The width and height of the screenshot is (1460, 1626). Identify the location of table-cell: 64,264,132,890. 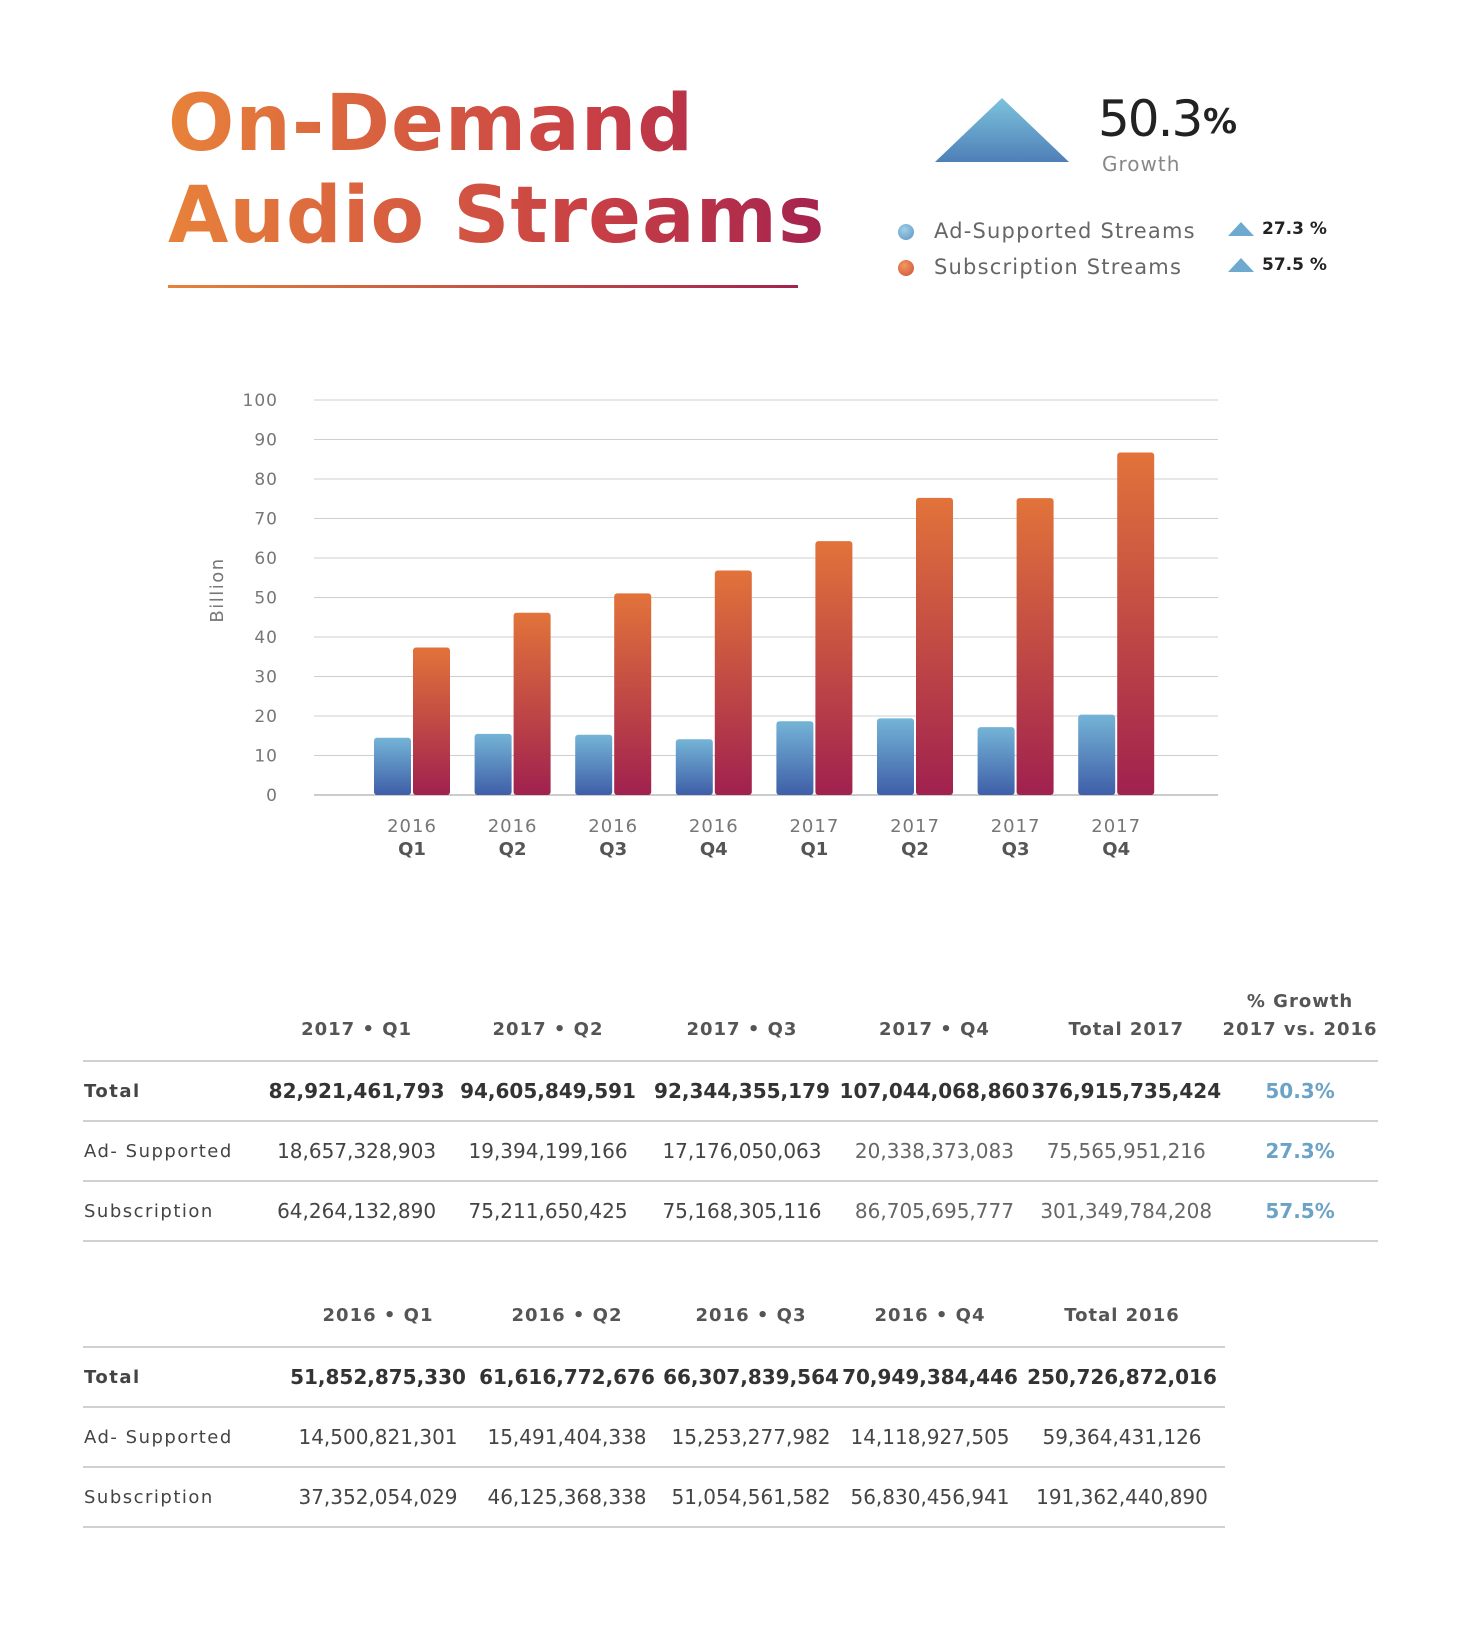
(356, 1211).